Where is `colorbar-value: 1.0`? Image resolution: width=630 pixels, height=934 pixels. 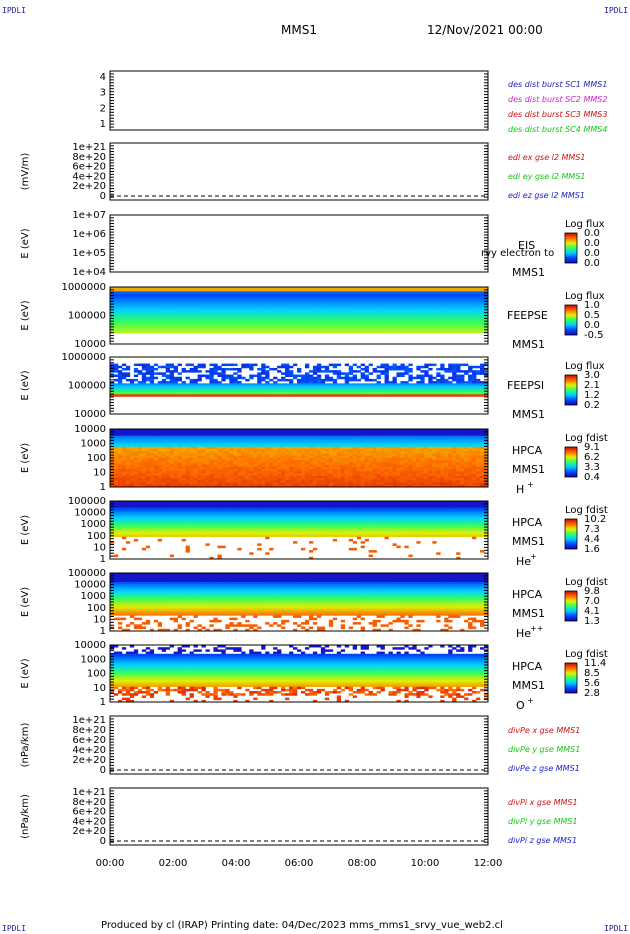 colorbar-value: 1.0 is located at coordinates (592, 305).